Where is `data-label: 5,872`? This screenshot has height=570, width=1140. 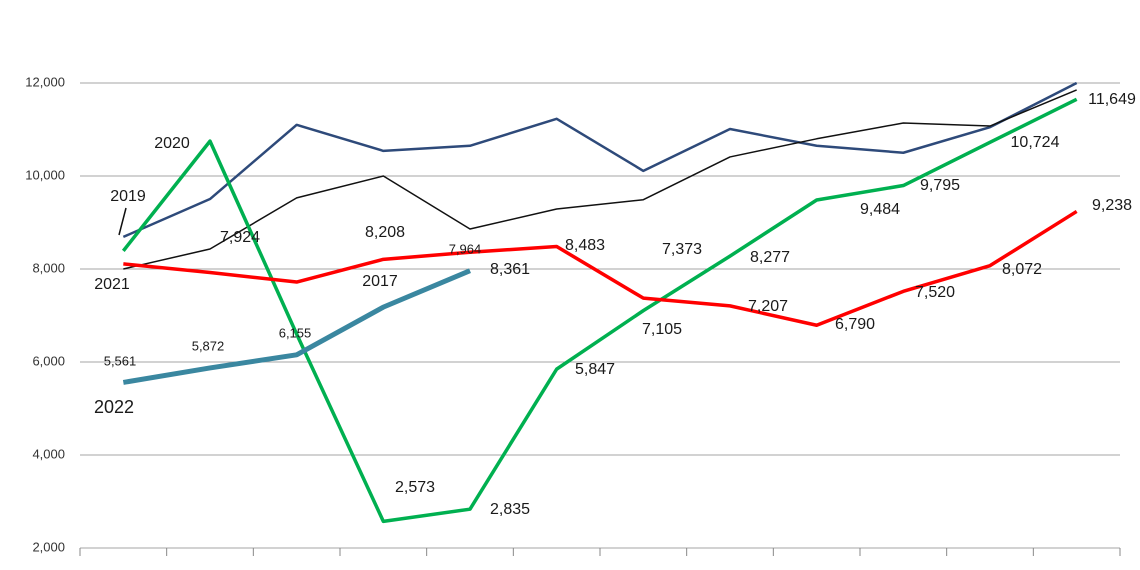 data-label: 5,872 is located at coordinates (208, 345).